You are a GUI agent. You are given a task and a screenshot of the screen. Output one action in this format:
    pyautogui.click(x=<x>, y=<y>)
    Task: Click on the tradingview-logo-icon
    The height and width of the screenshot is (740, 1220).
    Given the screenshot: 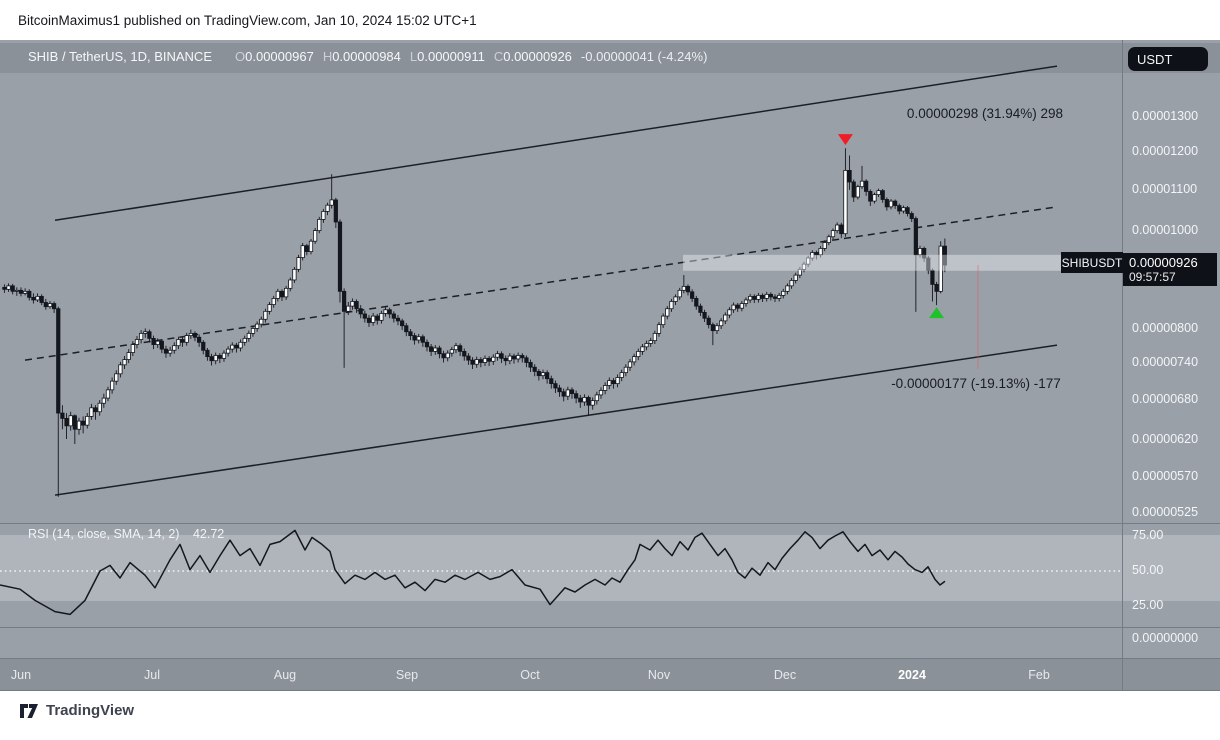 What is the action you would take?
    pyautogui.click(x=29, y=710)
    